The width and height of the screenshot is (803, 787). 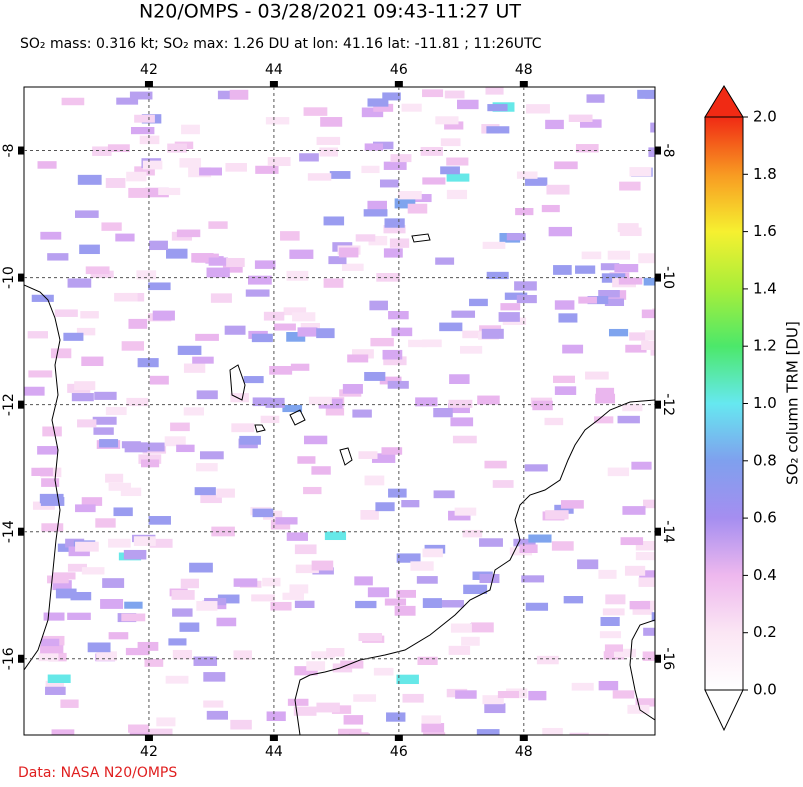 What do you see at coordinates (765, 174) in the screenshot?
I see `colorbar-tick-label: 1.8` at bounding box center [765, 174].